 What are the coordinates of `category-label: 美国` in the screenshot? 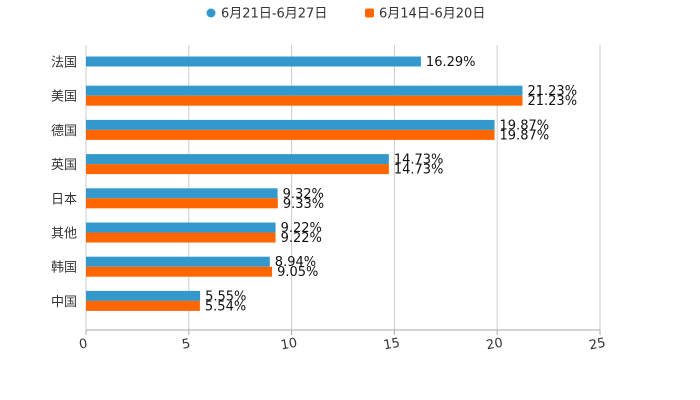 It's located at (64, 97).